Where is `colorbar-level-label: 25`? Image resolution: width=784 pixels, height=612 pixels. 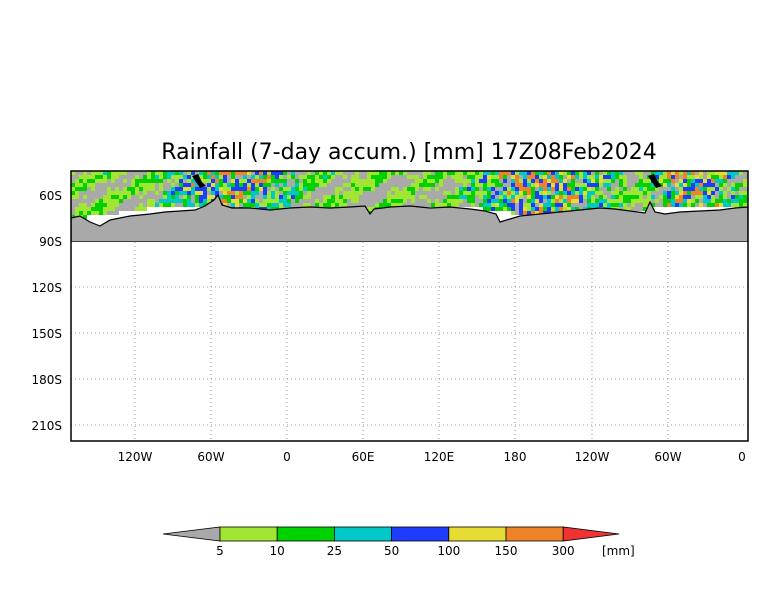
colorbar-level-label: 25 is located at coordinates (334, 551).